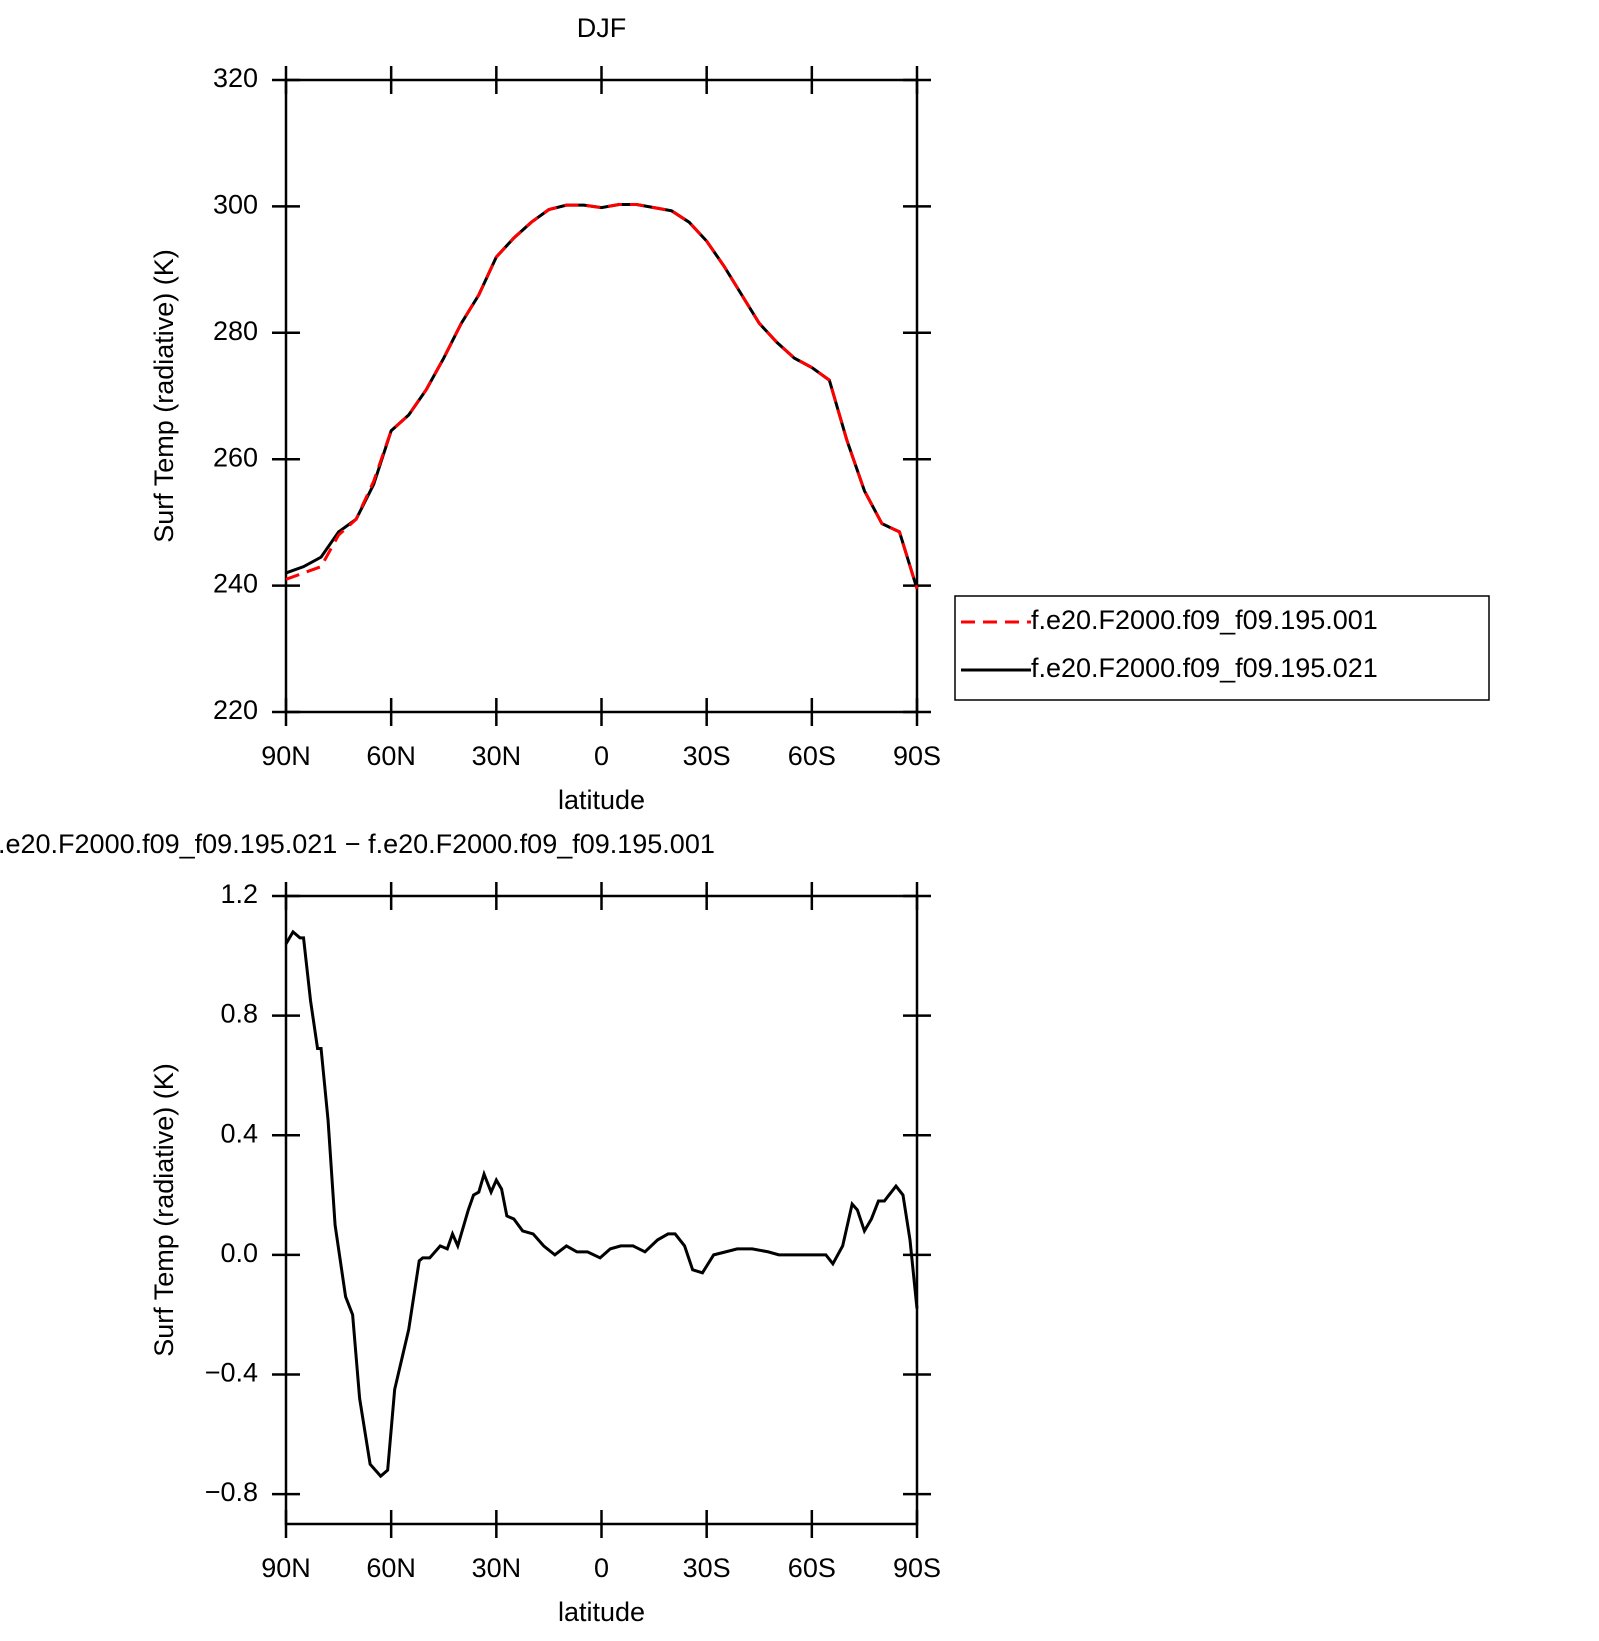 The image size is (1599, 1641). What do you see at coordinates (239, 1253) in the screenshot?
I see `y-tick-label: 0.0` at bounding box center [239, 1253].